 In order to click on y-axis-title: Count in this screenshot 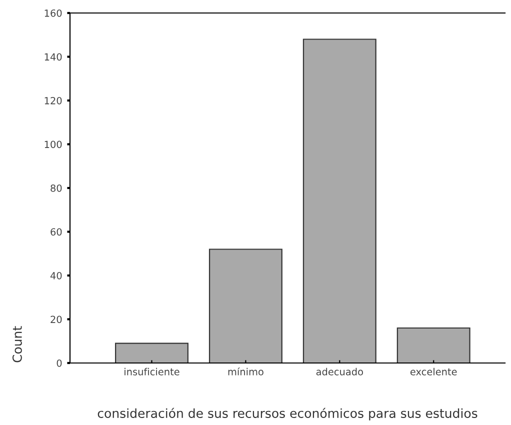, I will do `click(17, 344)`.